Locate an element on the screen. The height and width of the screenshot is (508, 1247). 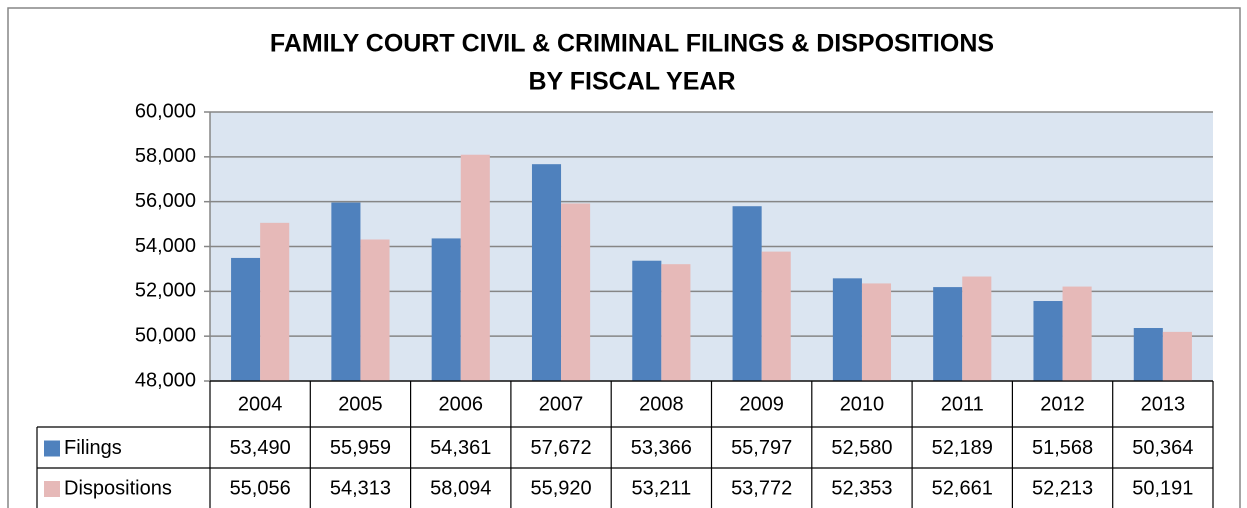
y-tick-label: 52,000 is located at coordinates (165, 291).